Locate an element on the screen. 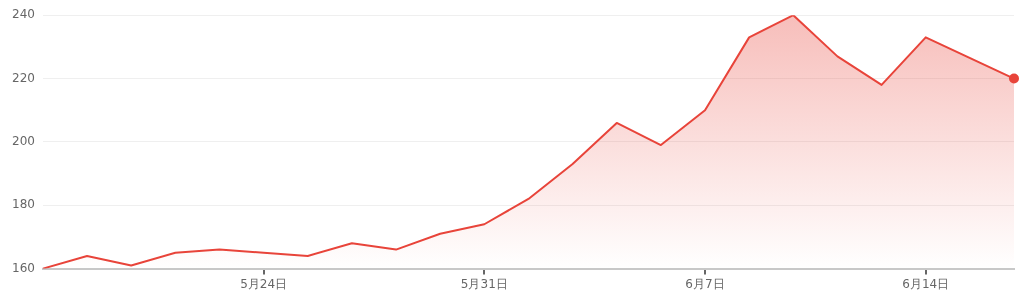  y-tick-label: 240 is located at coordinates (23, 14).